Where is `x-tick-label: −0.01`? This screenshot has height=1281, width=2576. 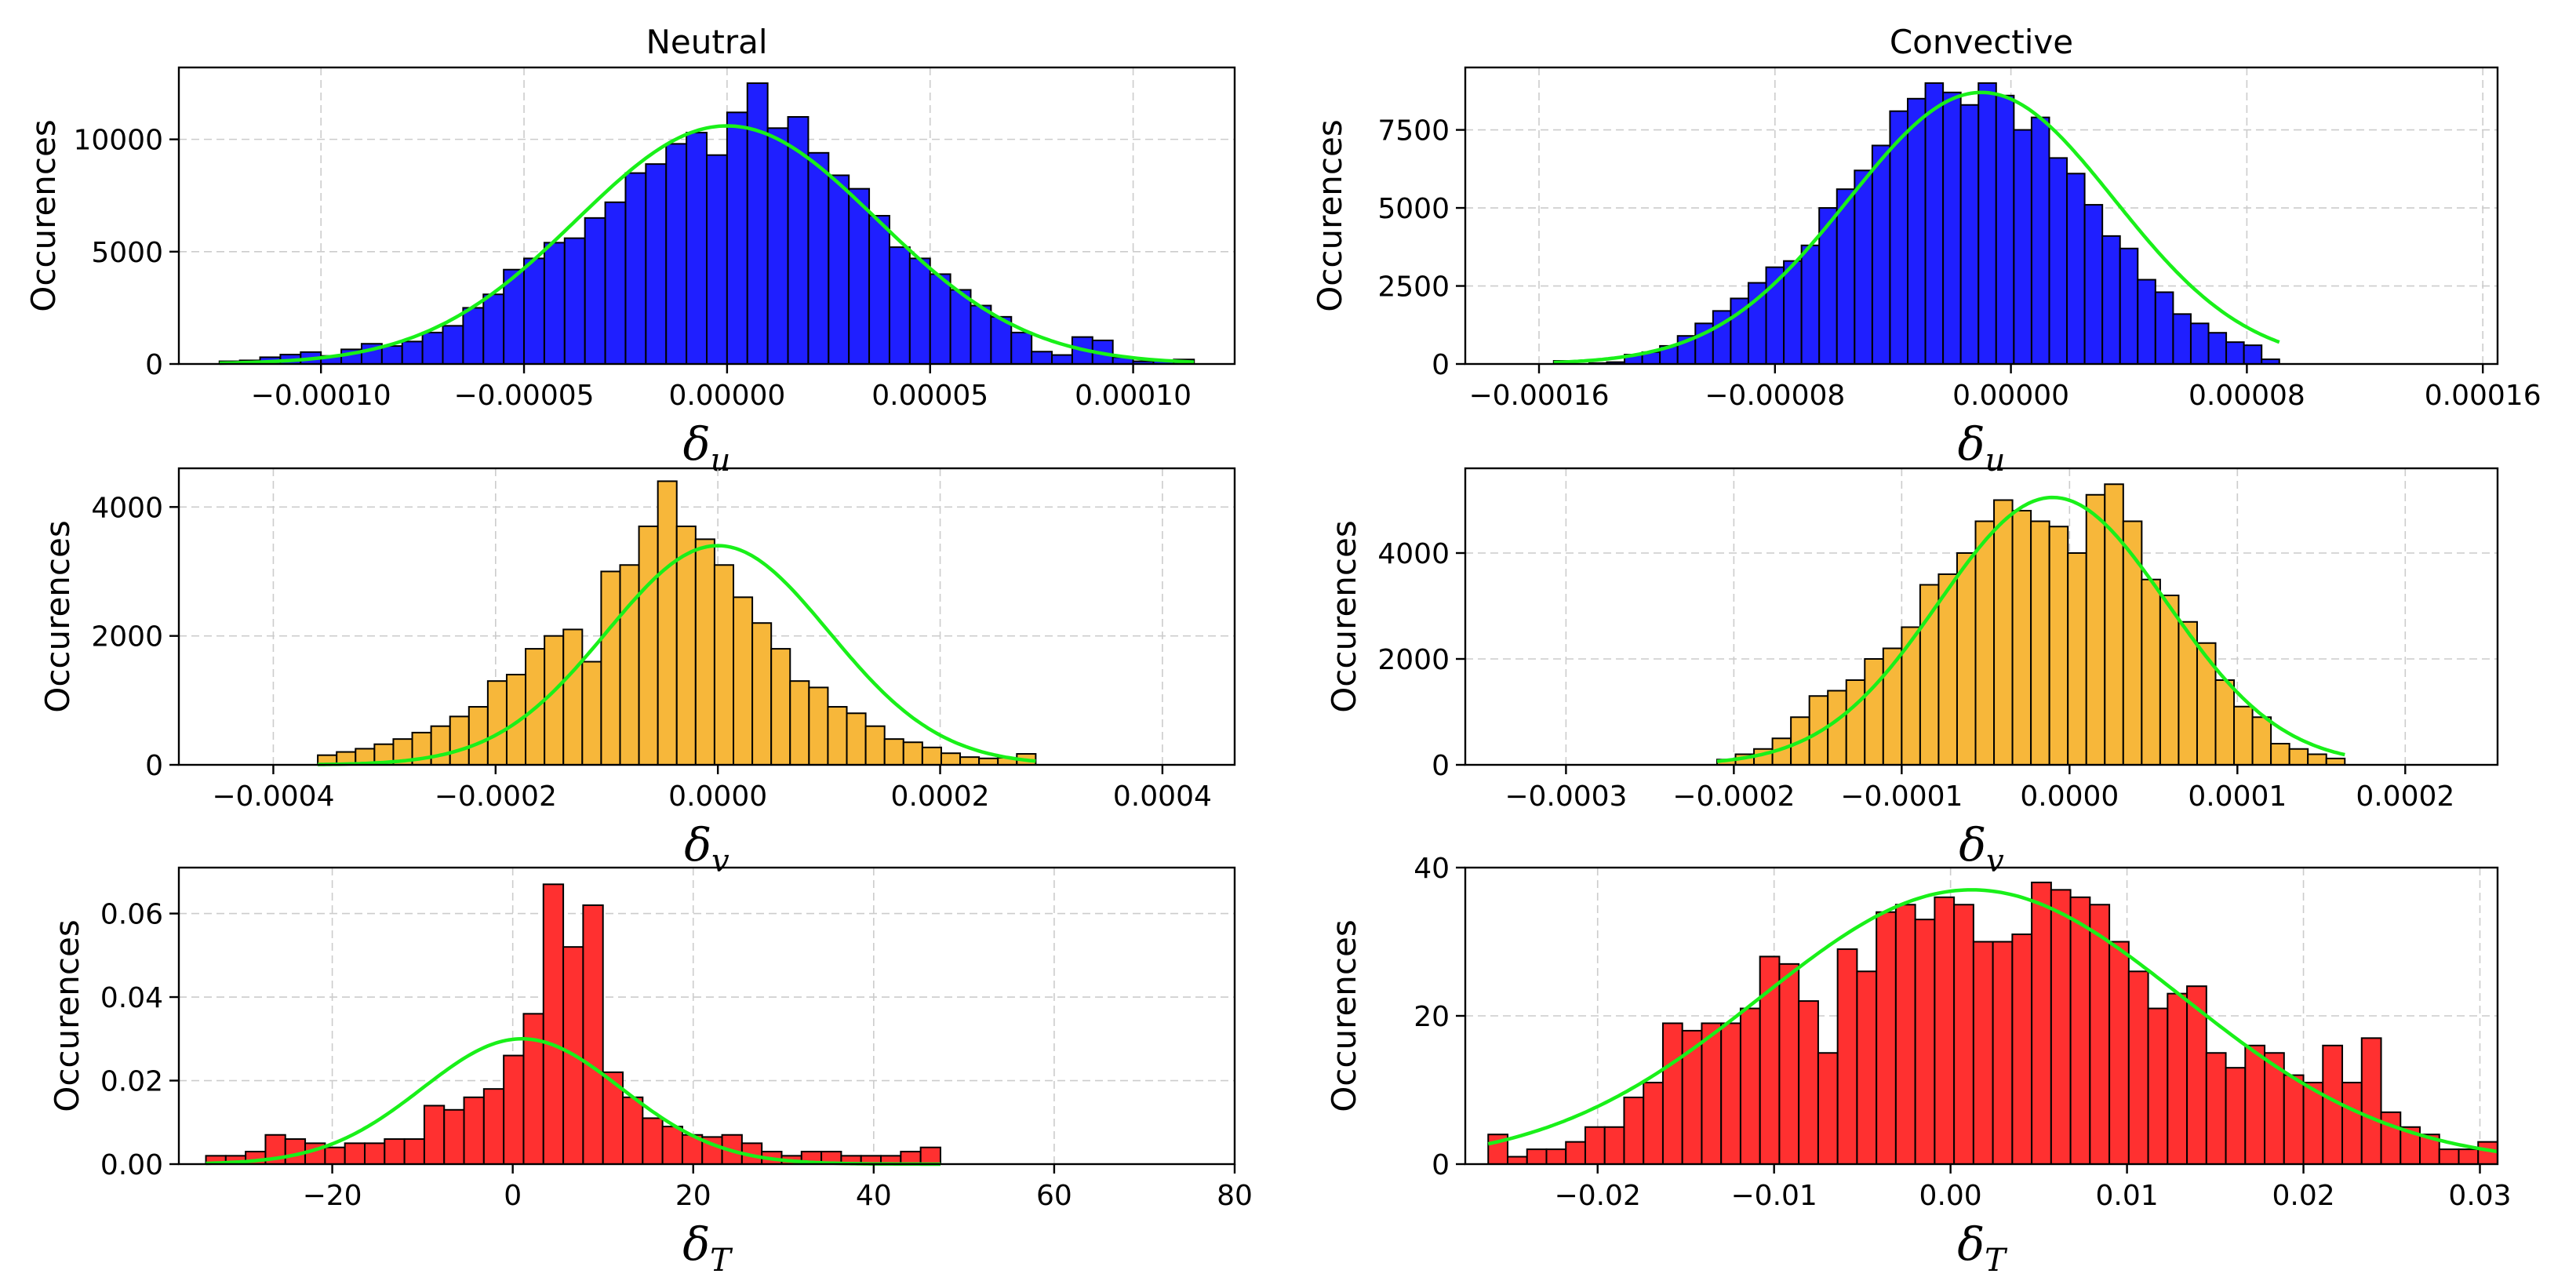 x-tick-label: −0.01 is located at coordinates (1774, 1196).